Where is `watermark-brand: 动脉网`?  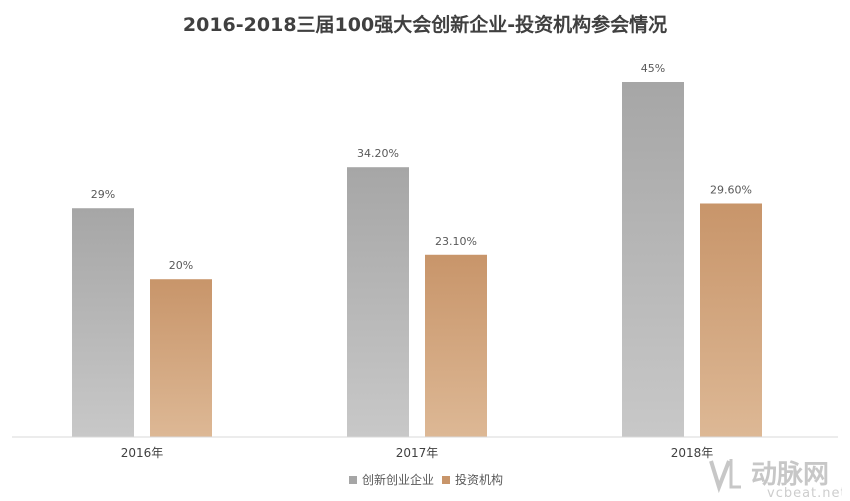 watermark-brand: 动脉网 is located at coordinates (790, 475).